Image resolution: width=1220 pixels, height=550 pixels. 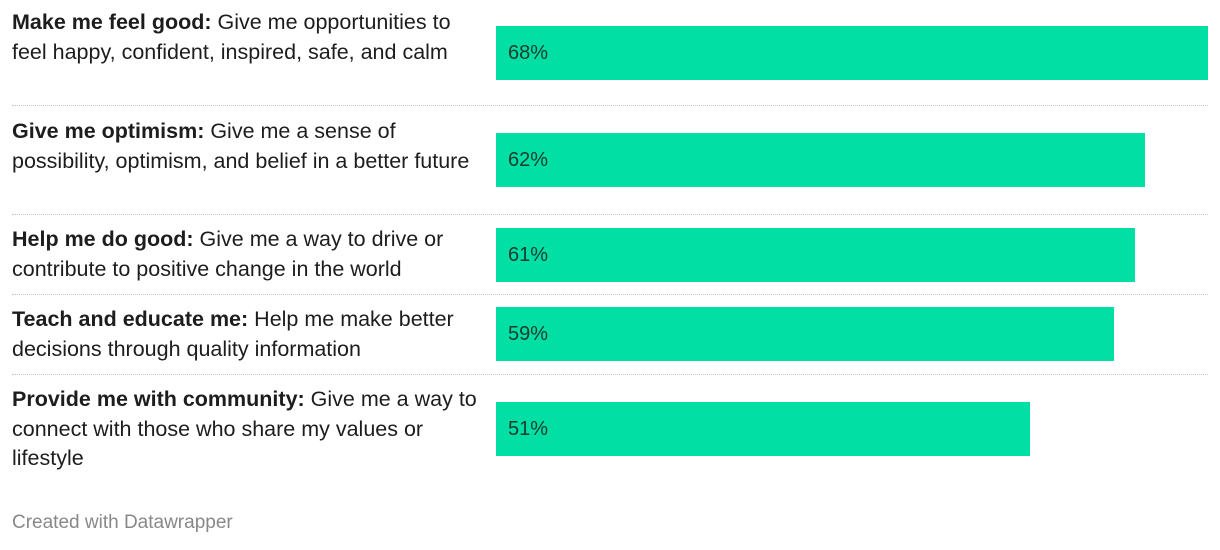 What do you see at coordinates (528, 255) in the screenshot?
I see `value-label: 61%` at bounding box center [528, 255].